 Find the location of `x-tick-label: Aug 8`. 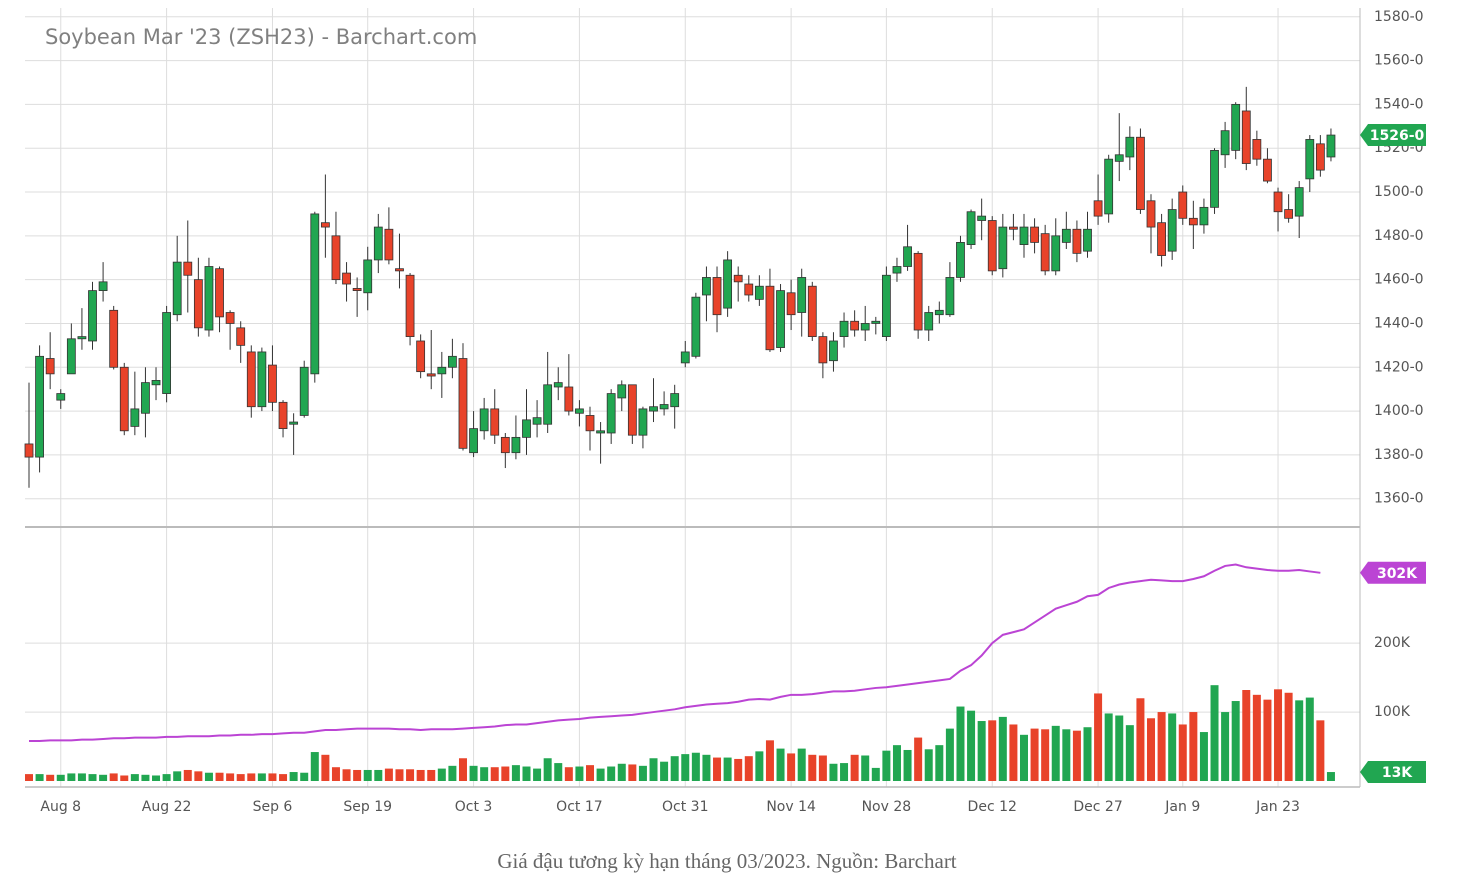

x-tick-label: Aug 8 is located at coordinates (60, 807).